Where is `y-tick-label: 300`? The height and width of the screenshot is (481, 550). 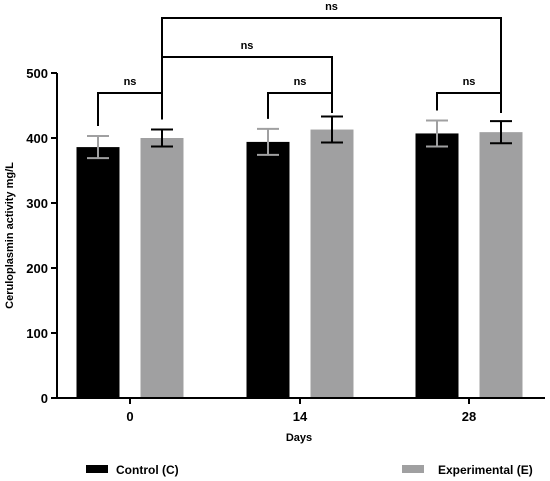
y-tick-label: 300 is located at coordinates (37, 203).